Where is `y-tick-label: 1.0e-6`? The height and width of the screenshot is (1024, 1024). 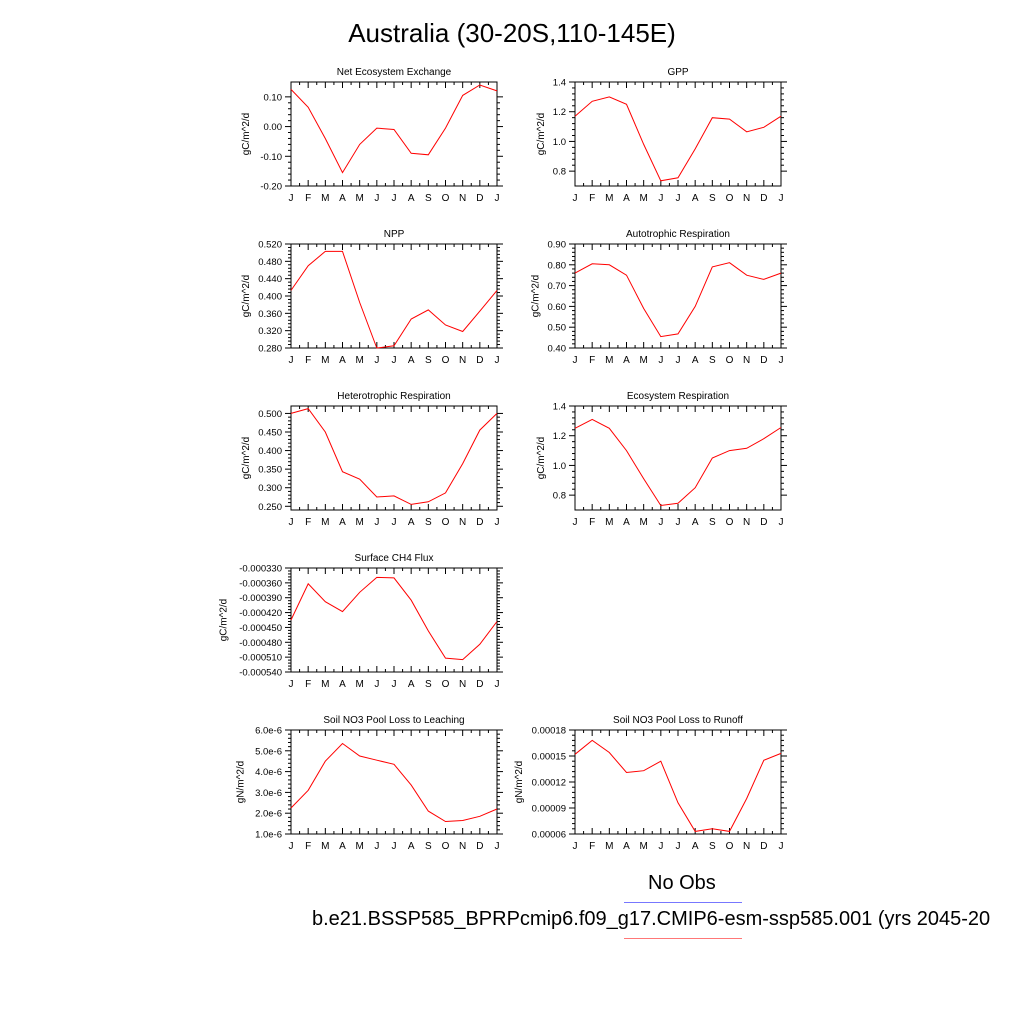 y-tick-label: 1.0e-6 is located at coordinates (268, 835).